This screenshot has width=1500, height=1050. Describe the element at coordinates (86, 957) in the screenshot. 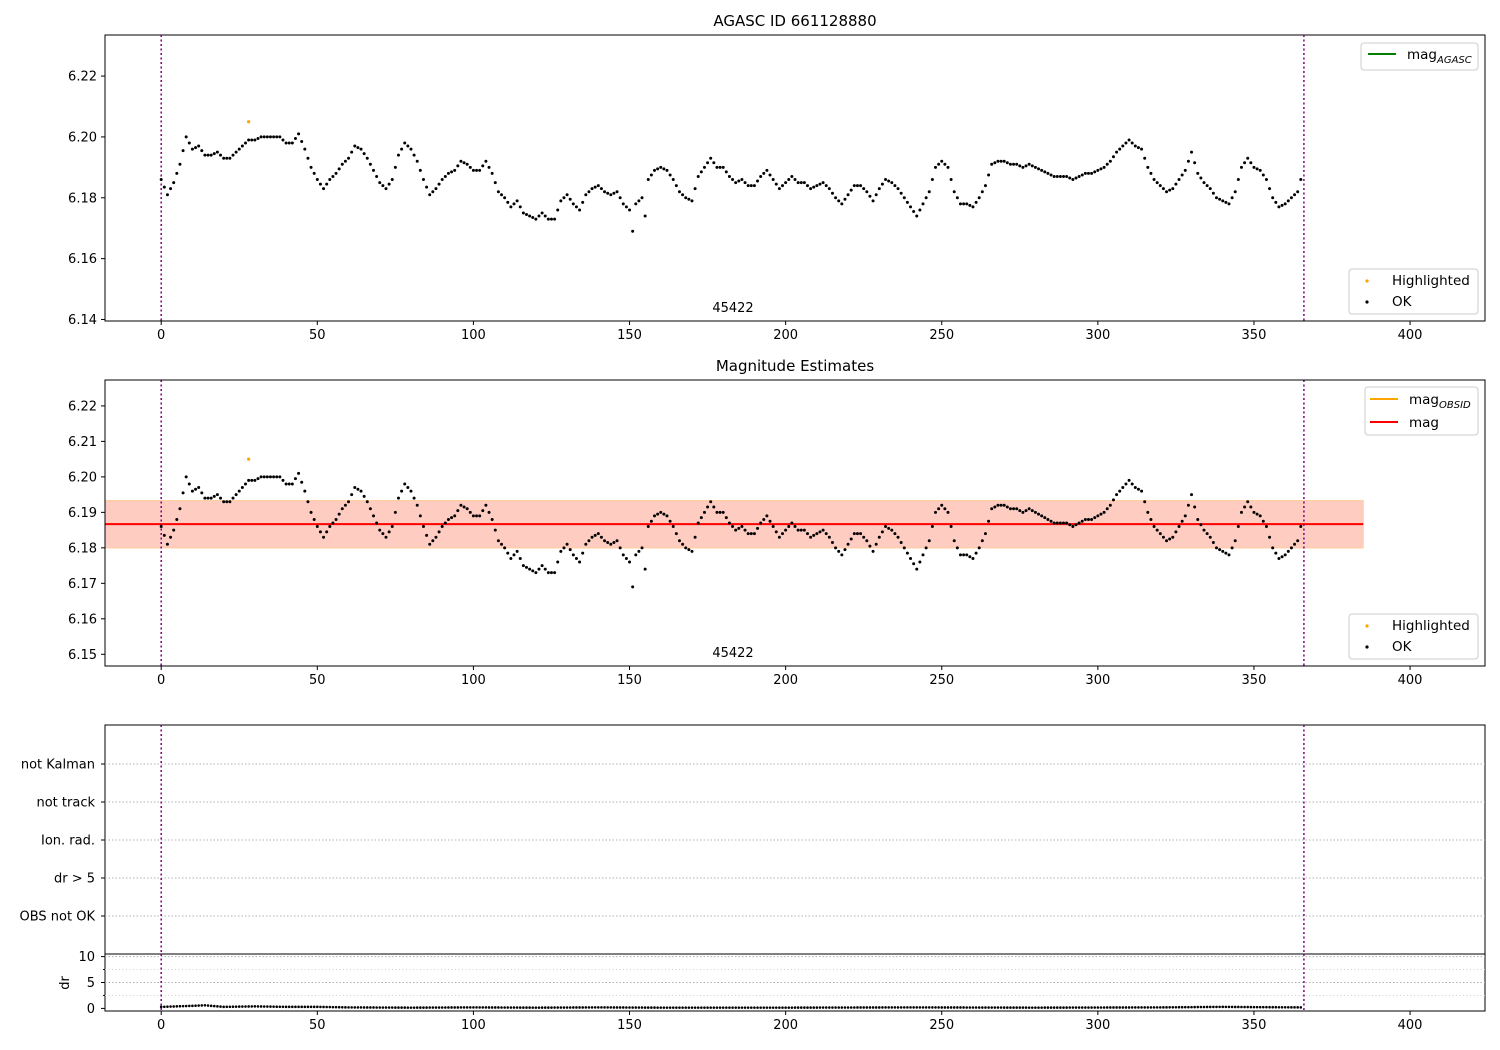

I see `y-tick-label: 10` at that location.